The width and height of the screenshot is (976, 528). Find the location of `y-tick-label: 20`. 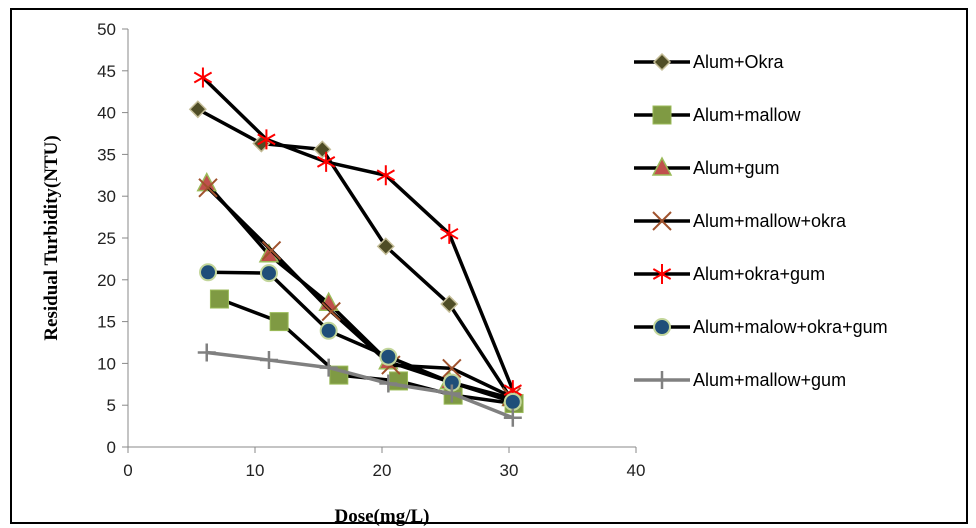

y-tick-label: 20 is located at coordinates (106, 280).